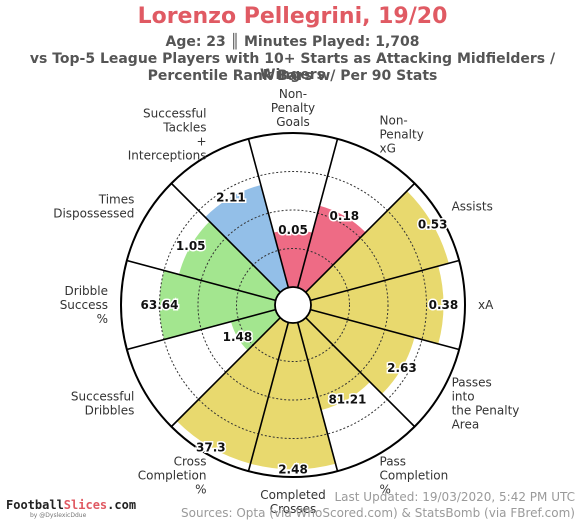 Image resolution: width=585 pixels, height=522 pixels. I want to click on value-label: 37.3, so click(211, 447).